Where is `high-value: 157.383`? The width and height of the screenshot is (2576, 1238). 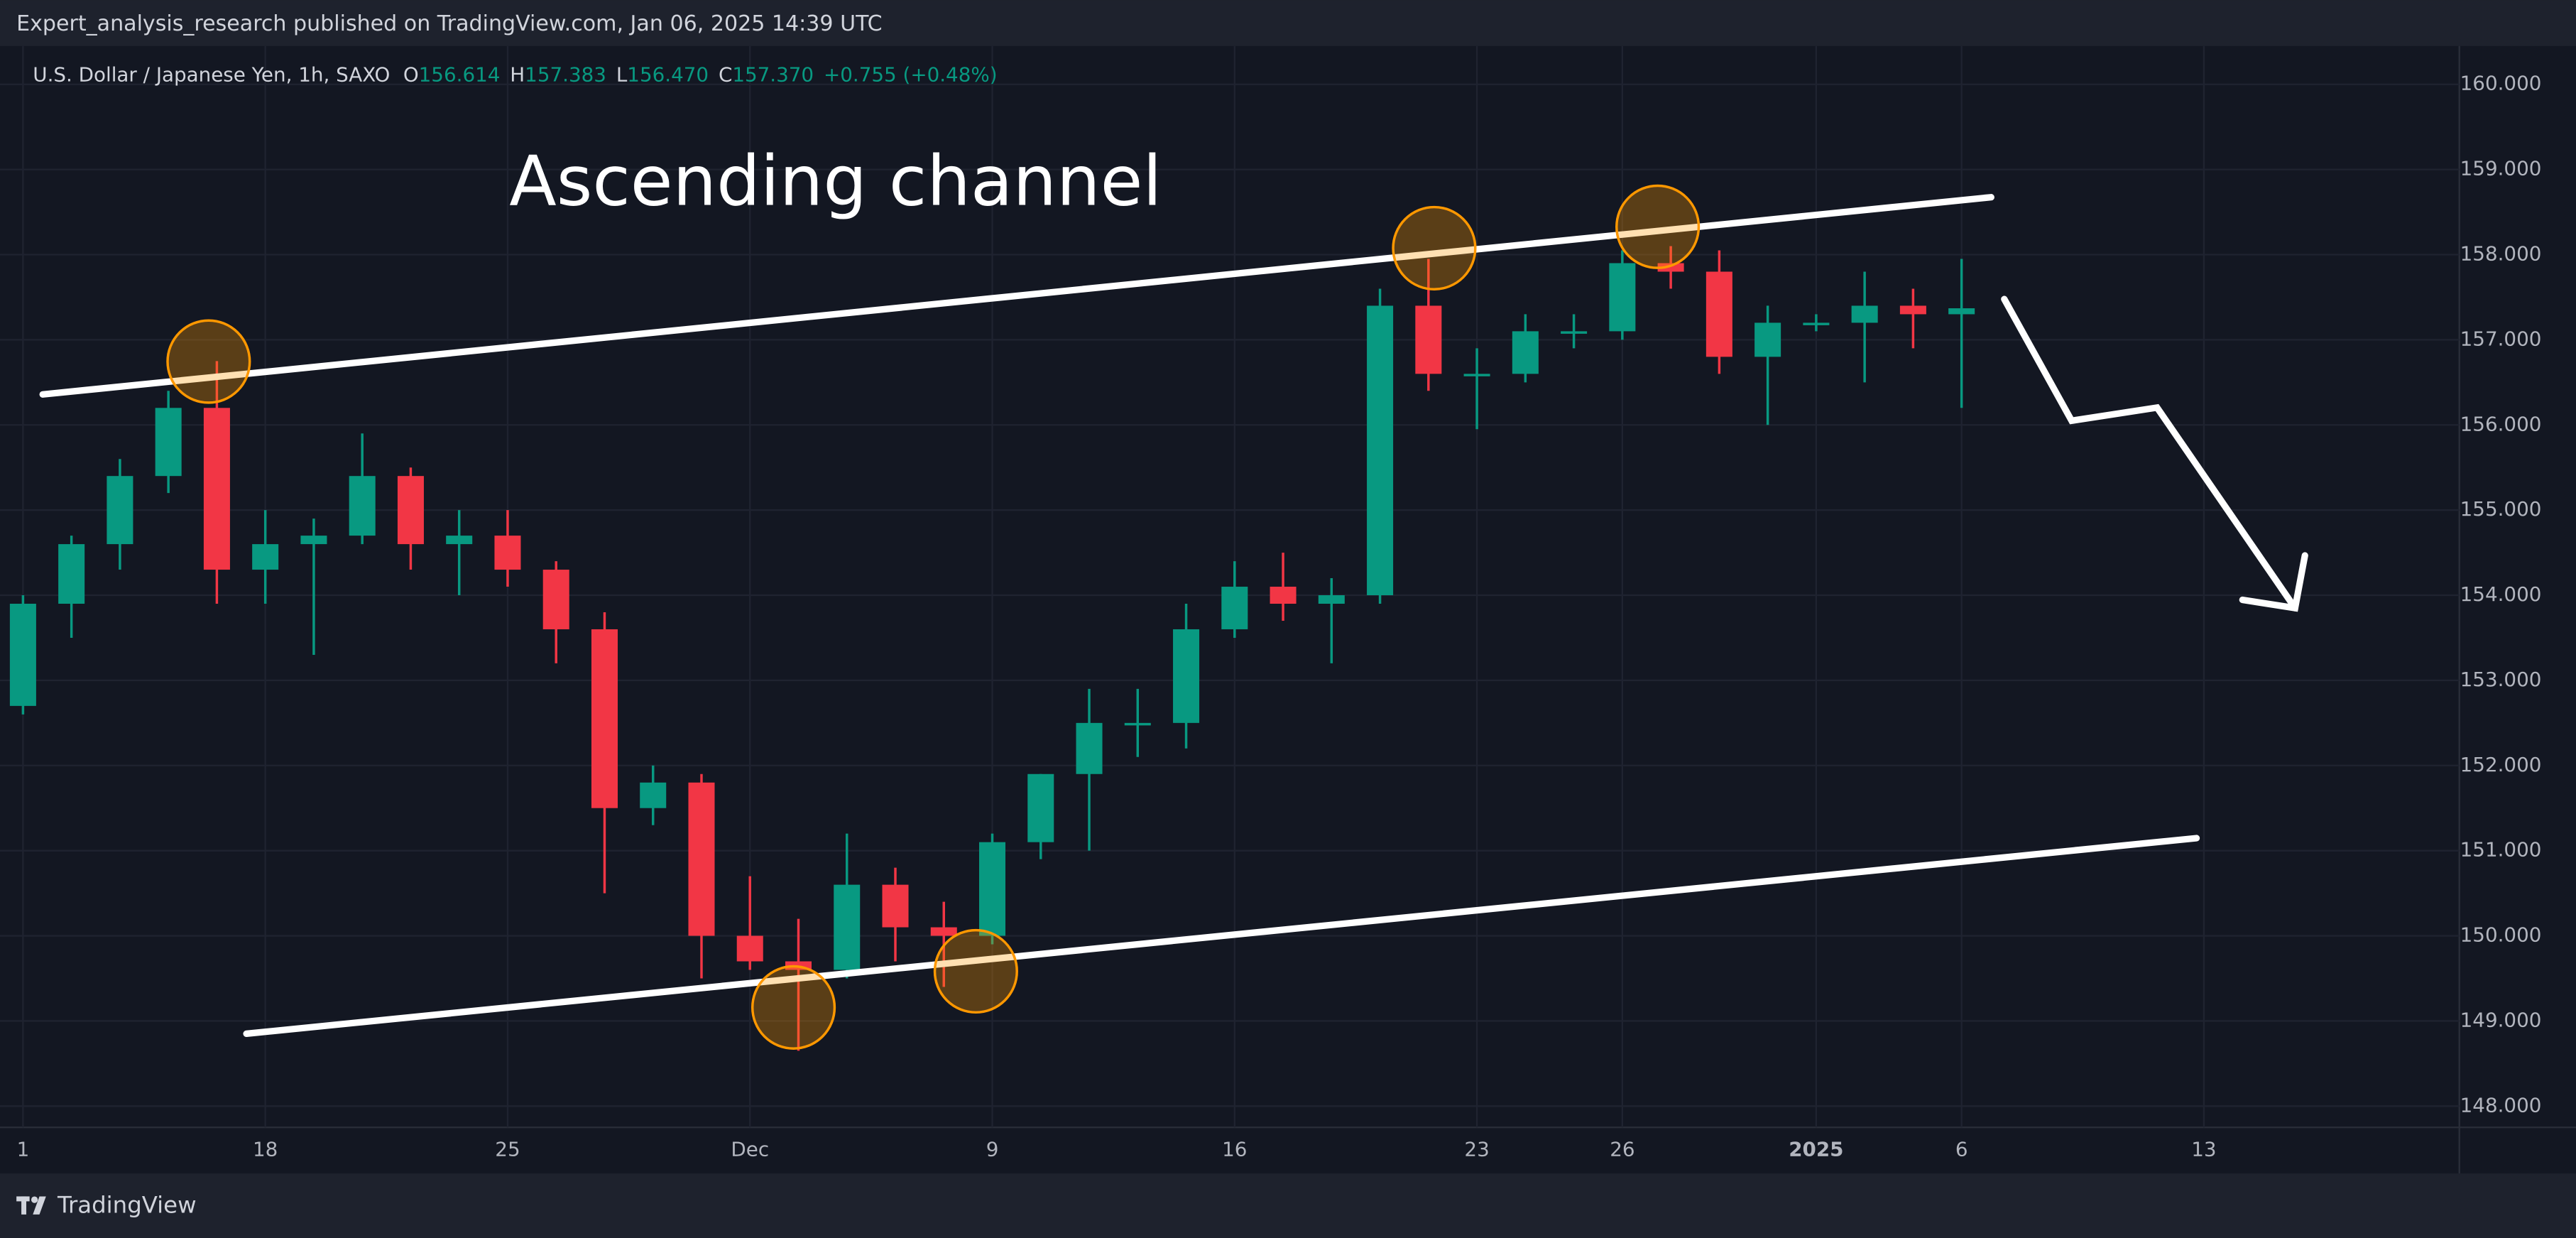 high-value: 157.383 is located at coordinates (565, 74).